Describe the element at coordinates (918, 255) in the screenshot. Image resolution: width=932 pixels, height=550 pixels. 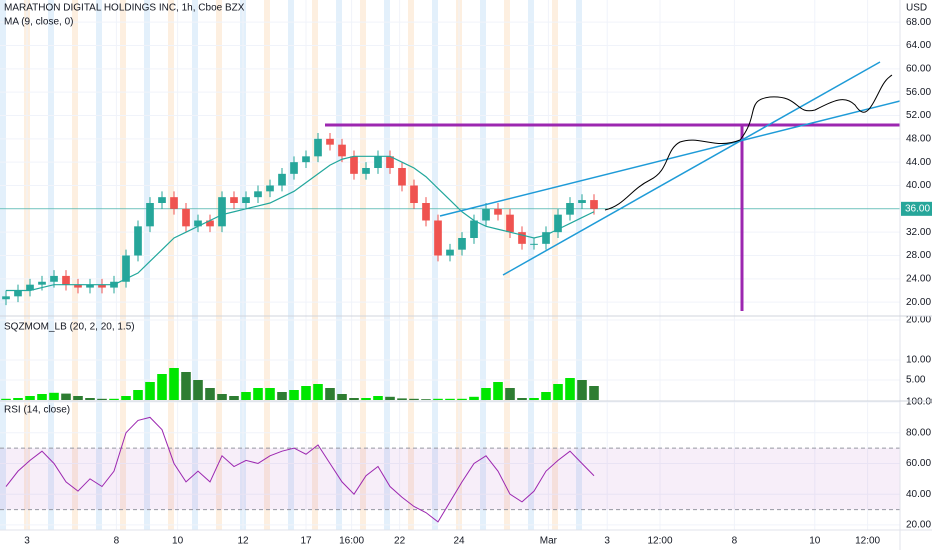
I see `y-tick-label: 28.00` at that location.